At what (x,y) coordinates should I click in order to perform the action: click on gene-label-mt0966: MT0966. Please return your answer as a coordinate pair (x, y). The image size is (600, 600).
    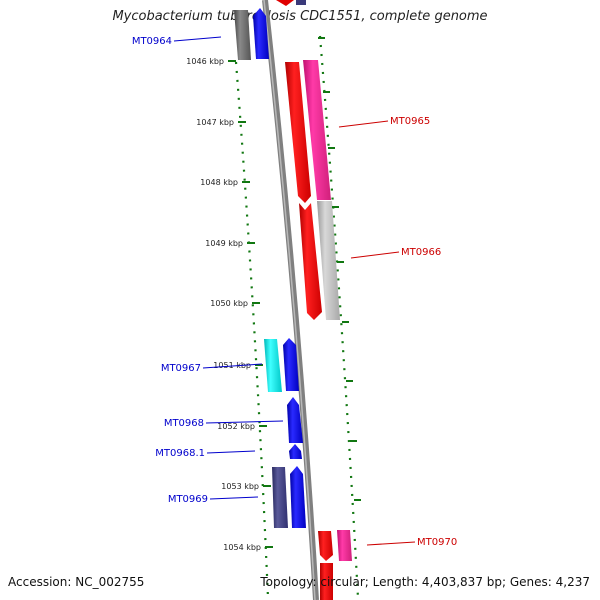
    Looking at the image, I should click on (421, 252).